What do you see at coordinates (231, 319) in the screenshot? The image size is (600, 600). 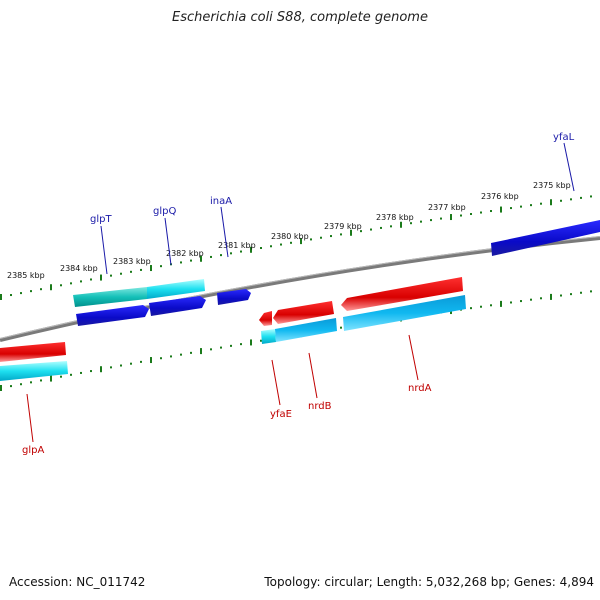 I see `lower-gene-track` at bounding box center [231, 319].